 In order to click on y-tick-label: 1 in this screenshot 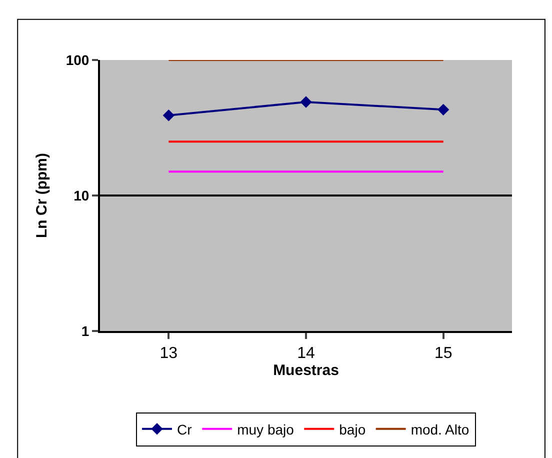, I will do `click(85, 330)`.